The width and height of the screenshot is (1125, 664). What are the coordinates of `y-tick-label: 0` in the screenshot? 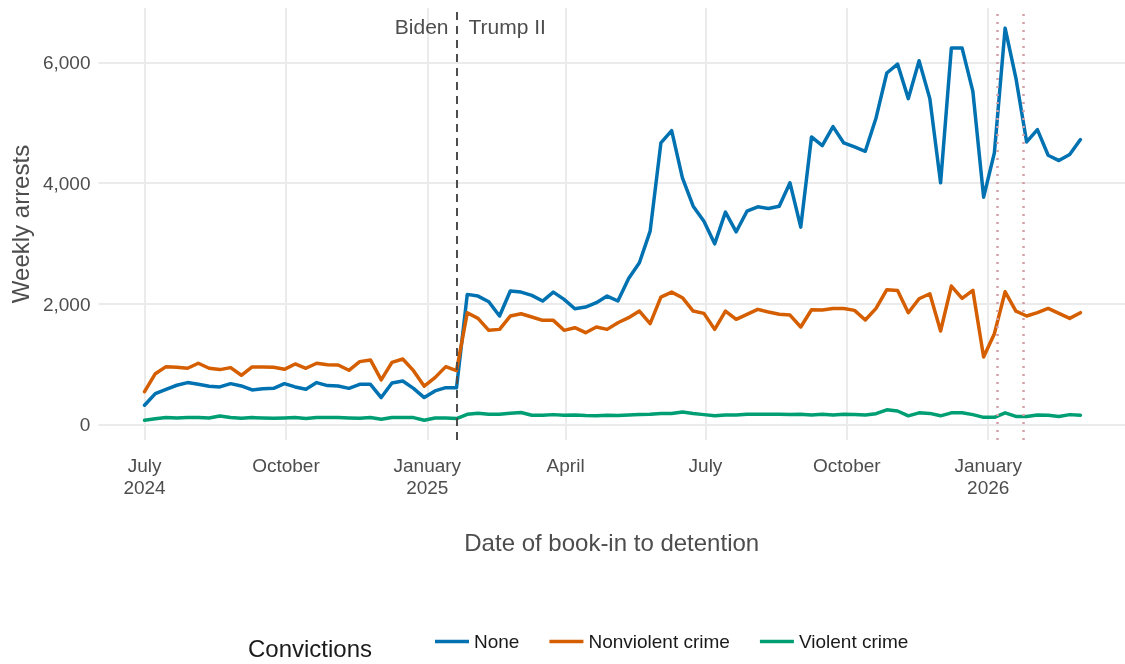 It's located at (85, 425).